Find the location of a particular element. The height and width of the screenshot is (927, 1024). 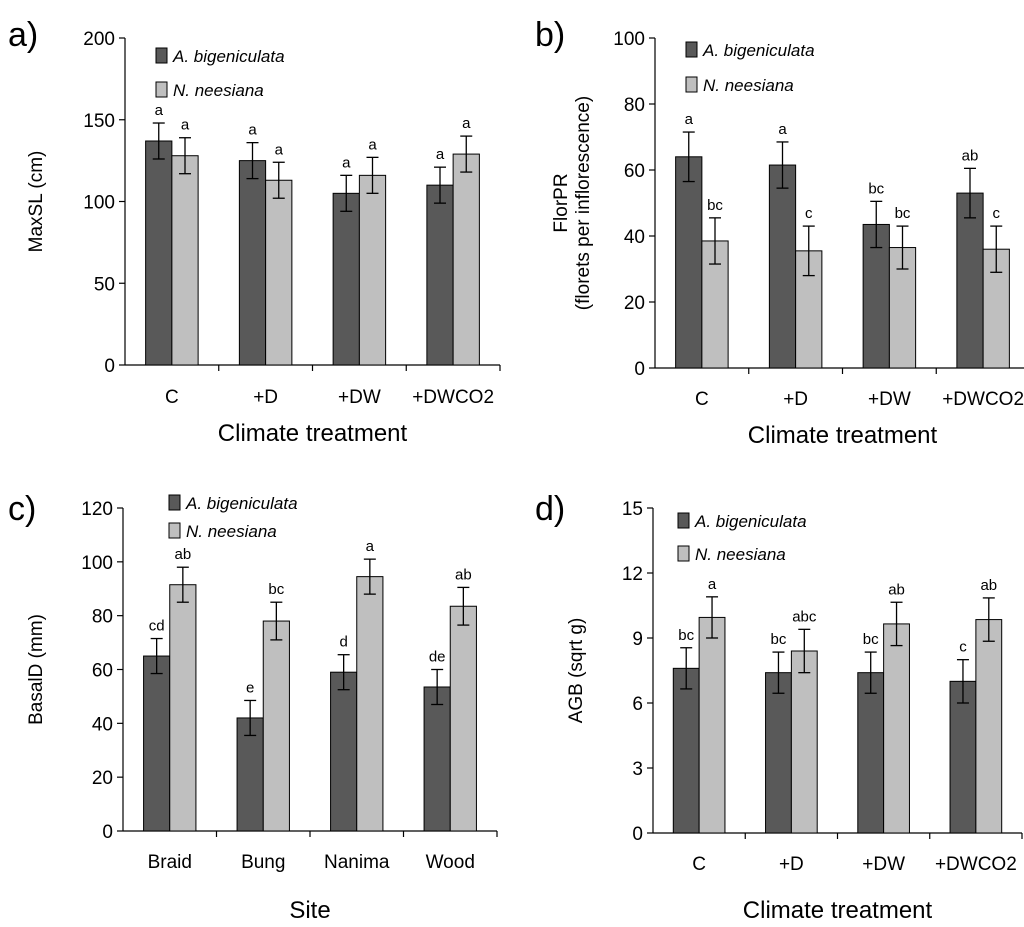

y-axis-title: MaxSL (cm) is located at coordinates (36, 202).